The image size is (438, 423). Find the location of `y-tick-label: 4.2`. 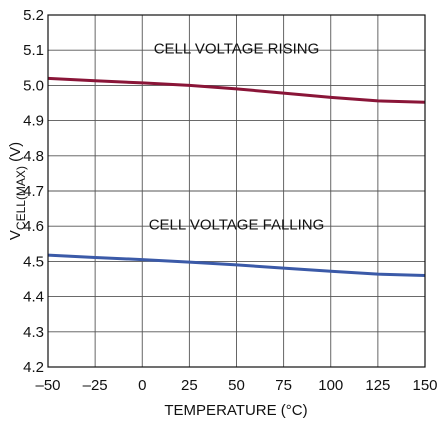

y-tick-label: 4.2 is located at coordinates (33, 367).